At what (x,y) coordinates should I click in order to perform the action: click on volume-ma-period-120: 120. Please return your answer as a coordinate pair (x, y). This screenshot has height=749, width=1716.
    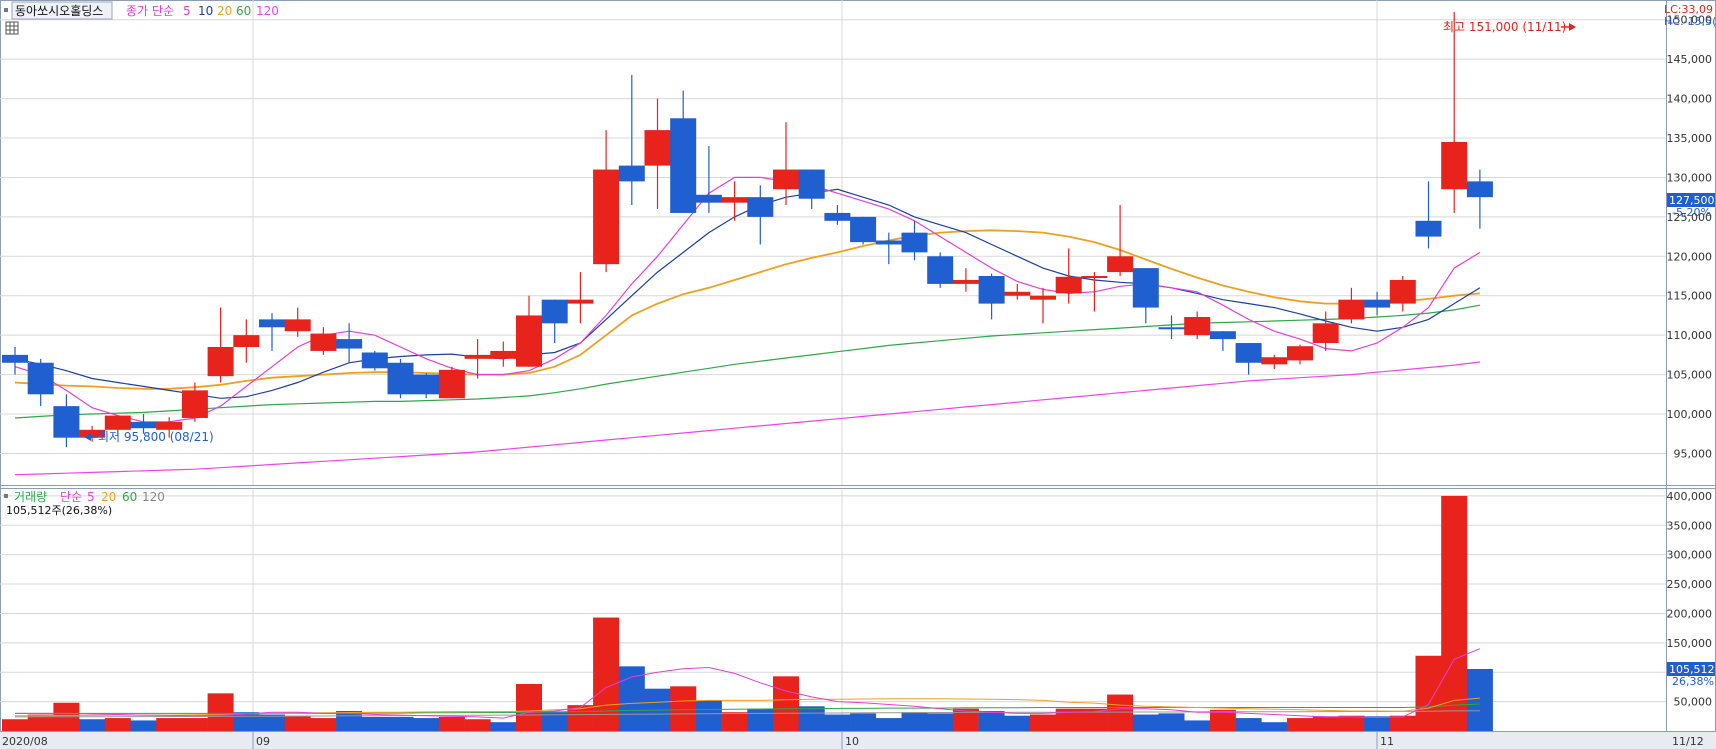
    Looking at the image, I should click on (153, 497).